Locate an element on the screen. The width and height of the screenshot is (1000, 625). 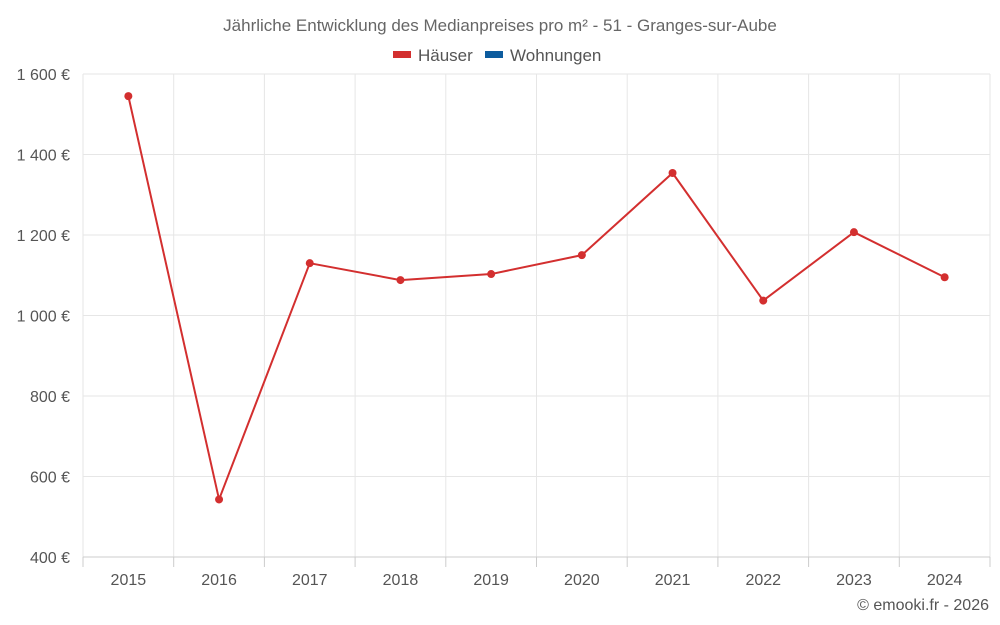
legend-item-haeuser: Häuser is located at coordinates (433, 55).